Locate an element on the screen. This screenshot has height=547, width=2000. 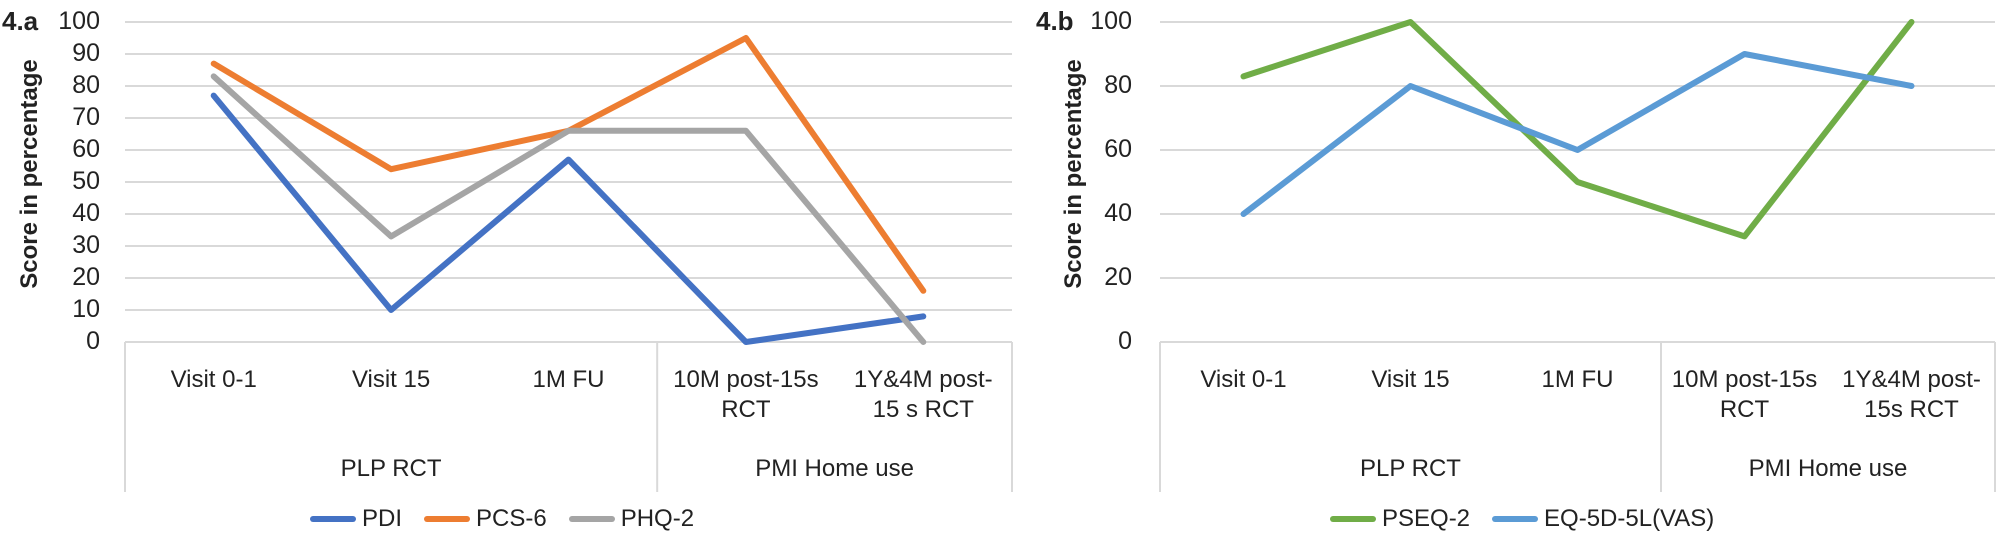
panel-label-4a: 4.a is located at coordinates (20, 21).